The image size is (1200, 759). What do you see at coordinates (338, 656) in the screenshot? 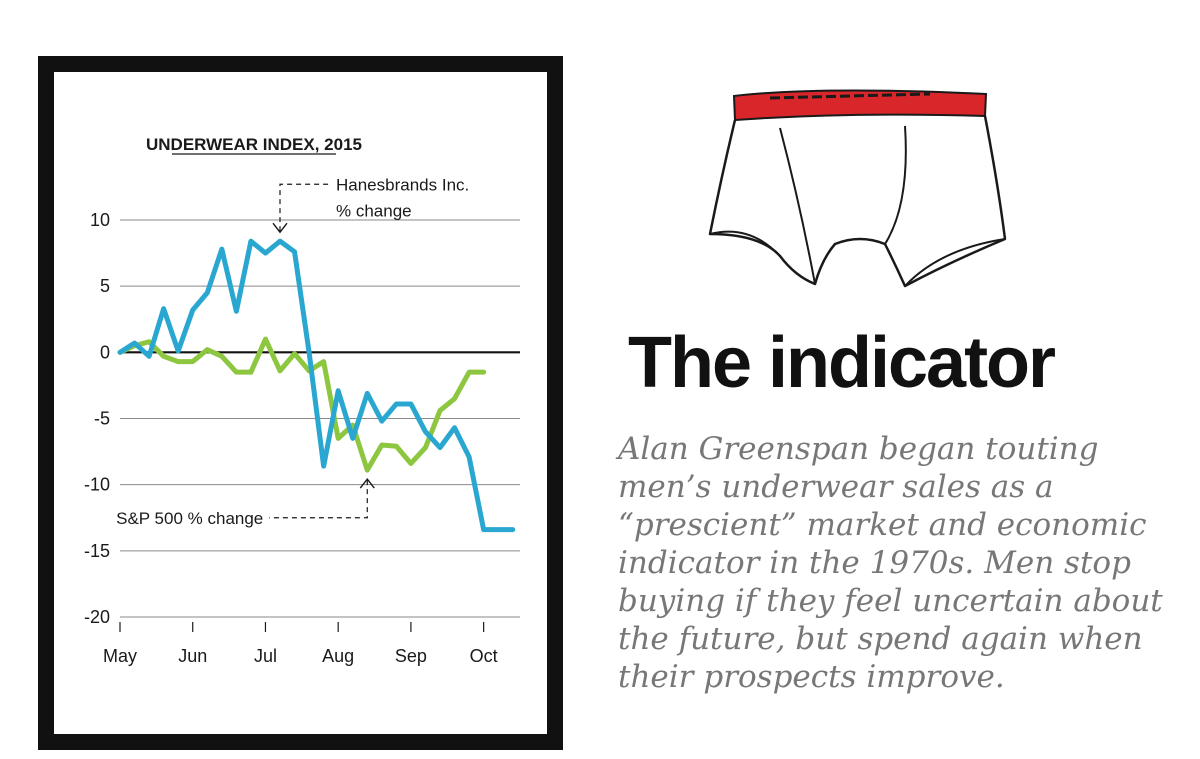
I see `x-tick-label: Aug` at bounding box center [338, 656].